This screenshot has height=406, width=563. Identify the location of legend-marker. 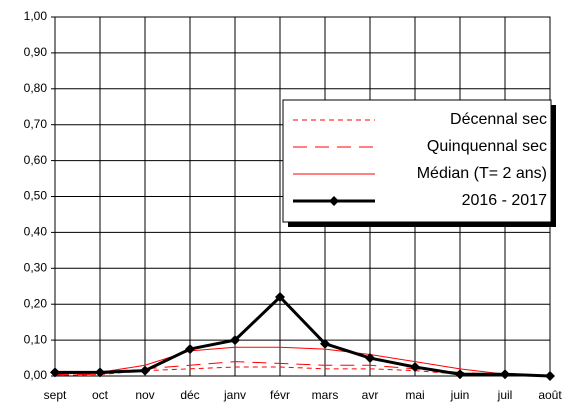
(334, 201).